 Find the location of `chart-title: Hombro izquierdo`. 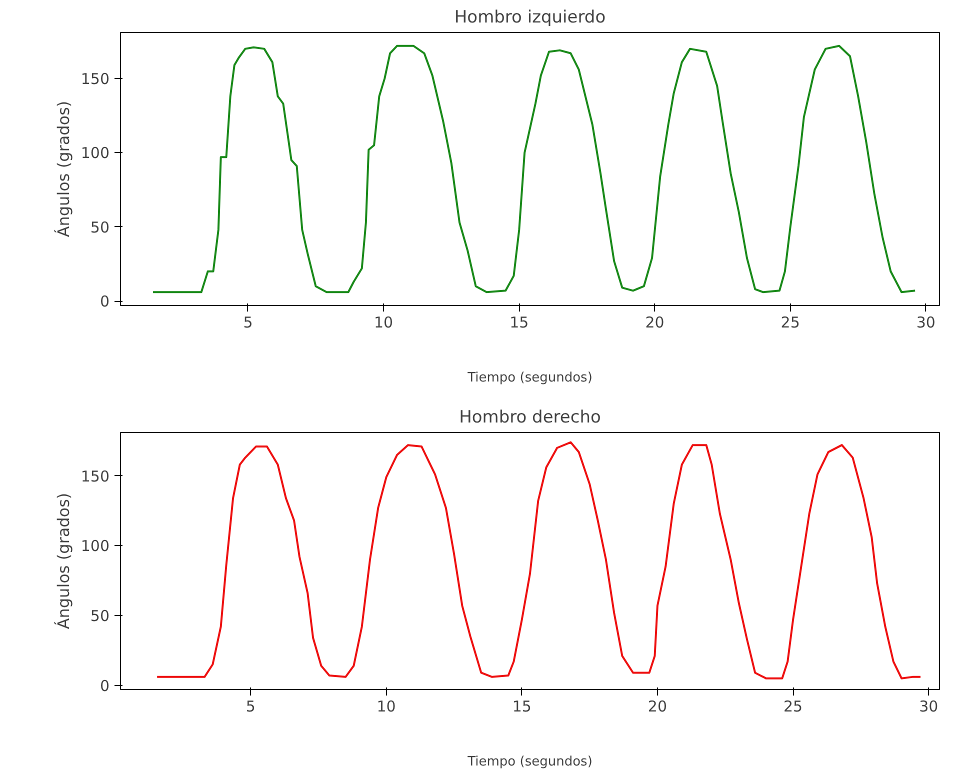

chart-title: Hombro izquierdo is located at coordinates (530, 18).